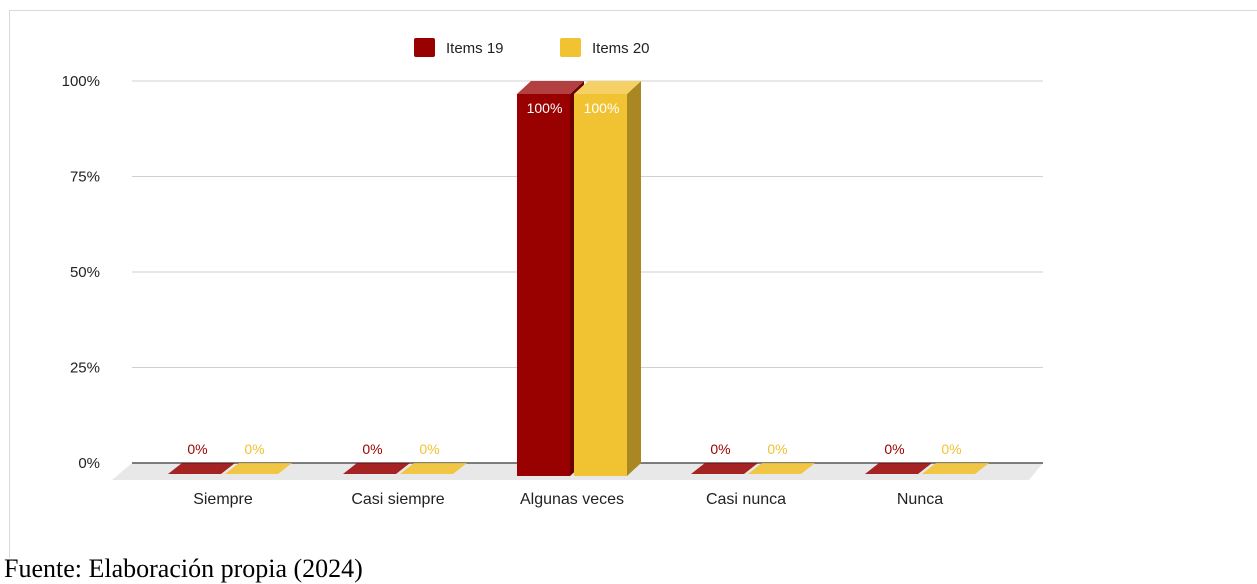 The width and height of the screenshot is (1257, 584). I want to click on legend-label: Items 19, so click(475, 48).